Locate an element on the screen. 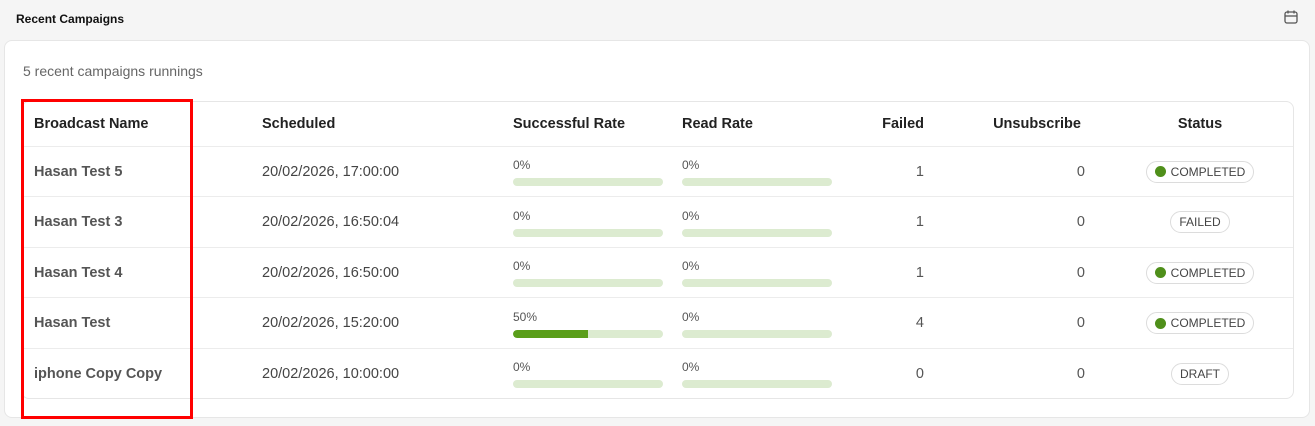  scheduled-date: 20/02/2026, 16:50:00 is located at coordinates (331, 272).